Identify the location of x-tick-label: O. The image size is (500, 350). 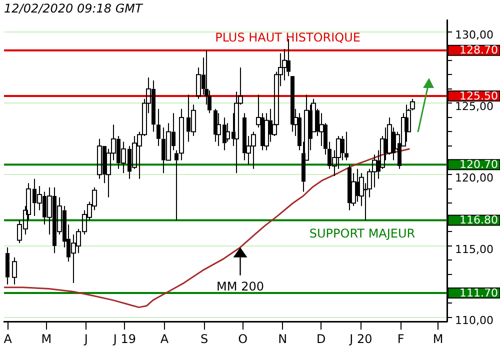
(243, 339).